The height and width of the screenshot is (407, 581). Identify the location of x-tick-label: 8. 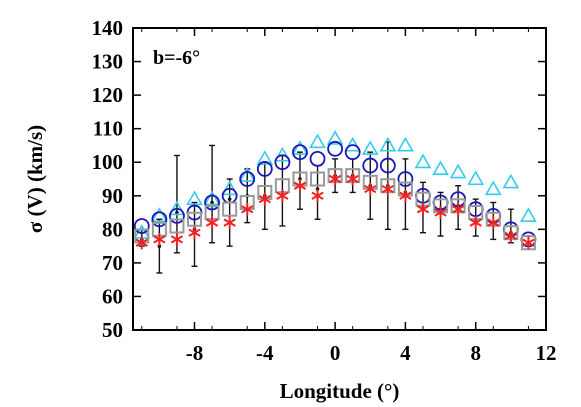
(475, 353).